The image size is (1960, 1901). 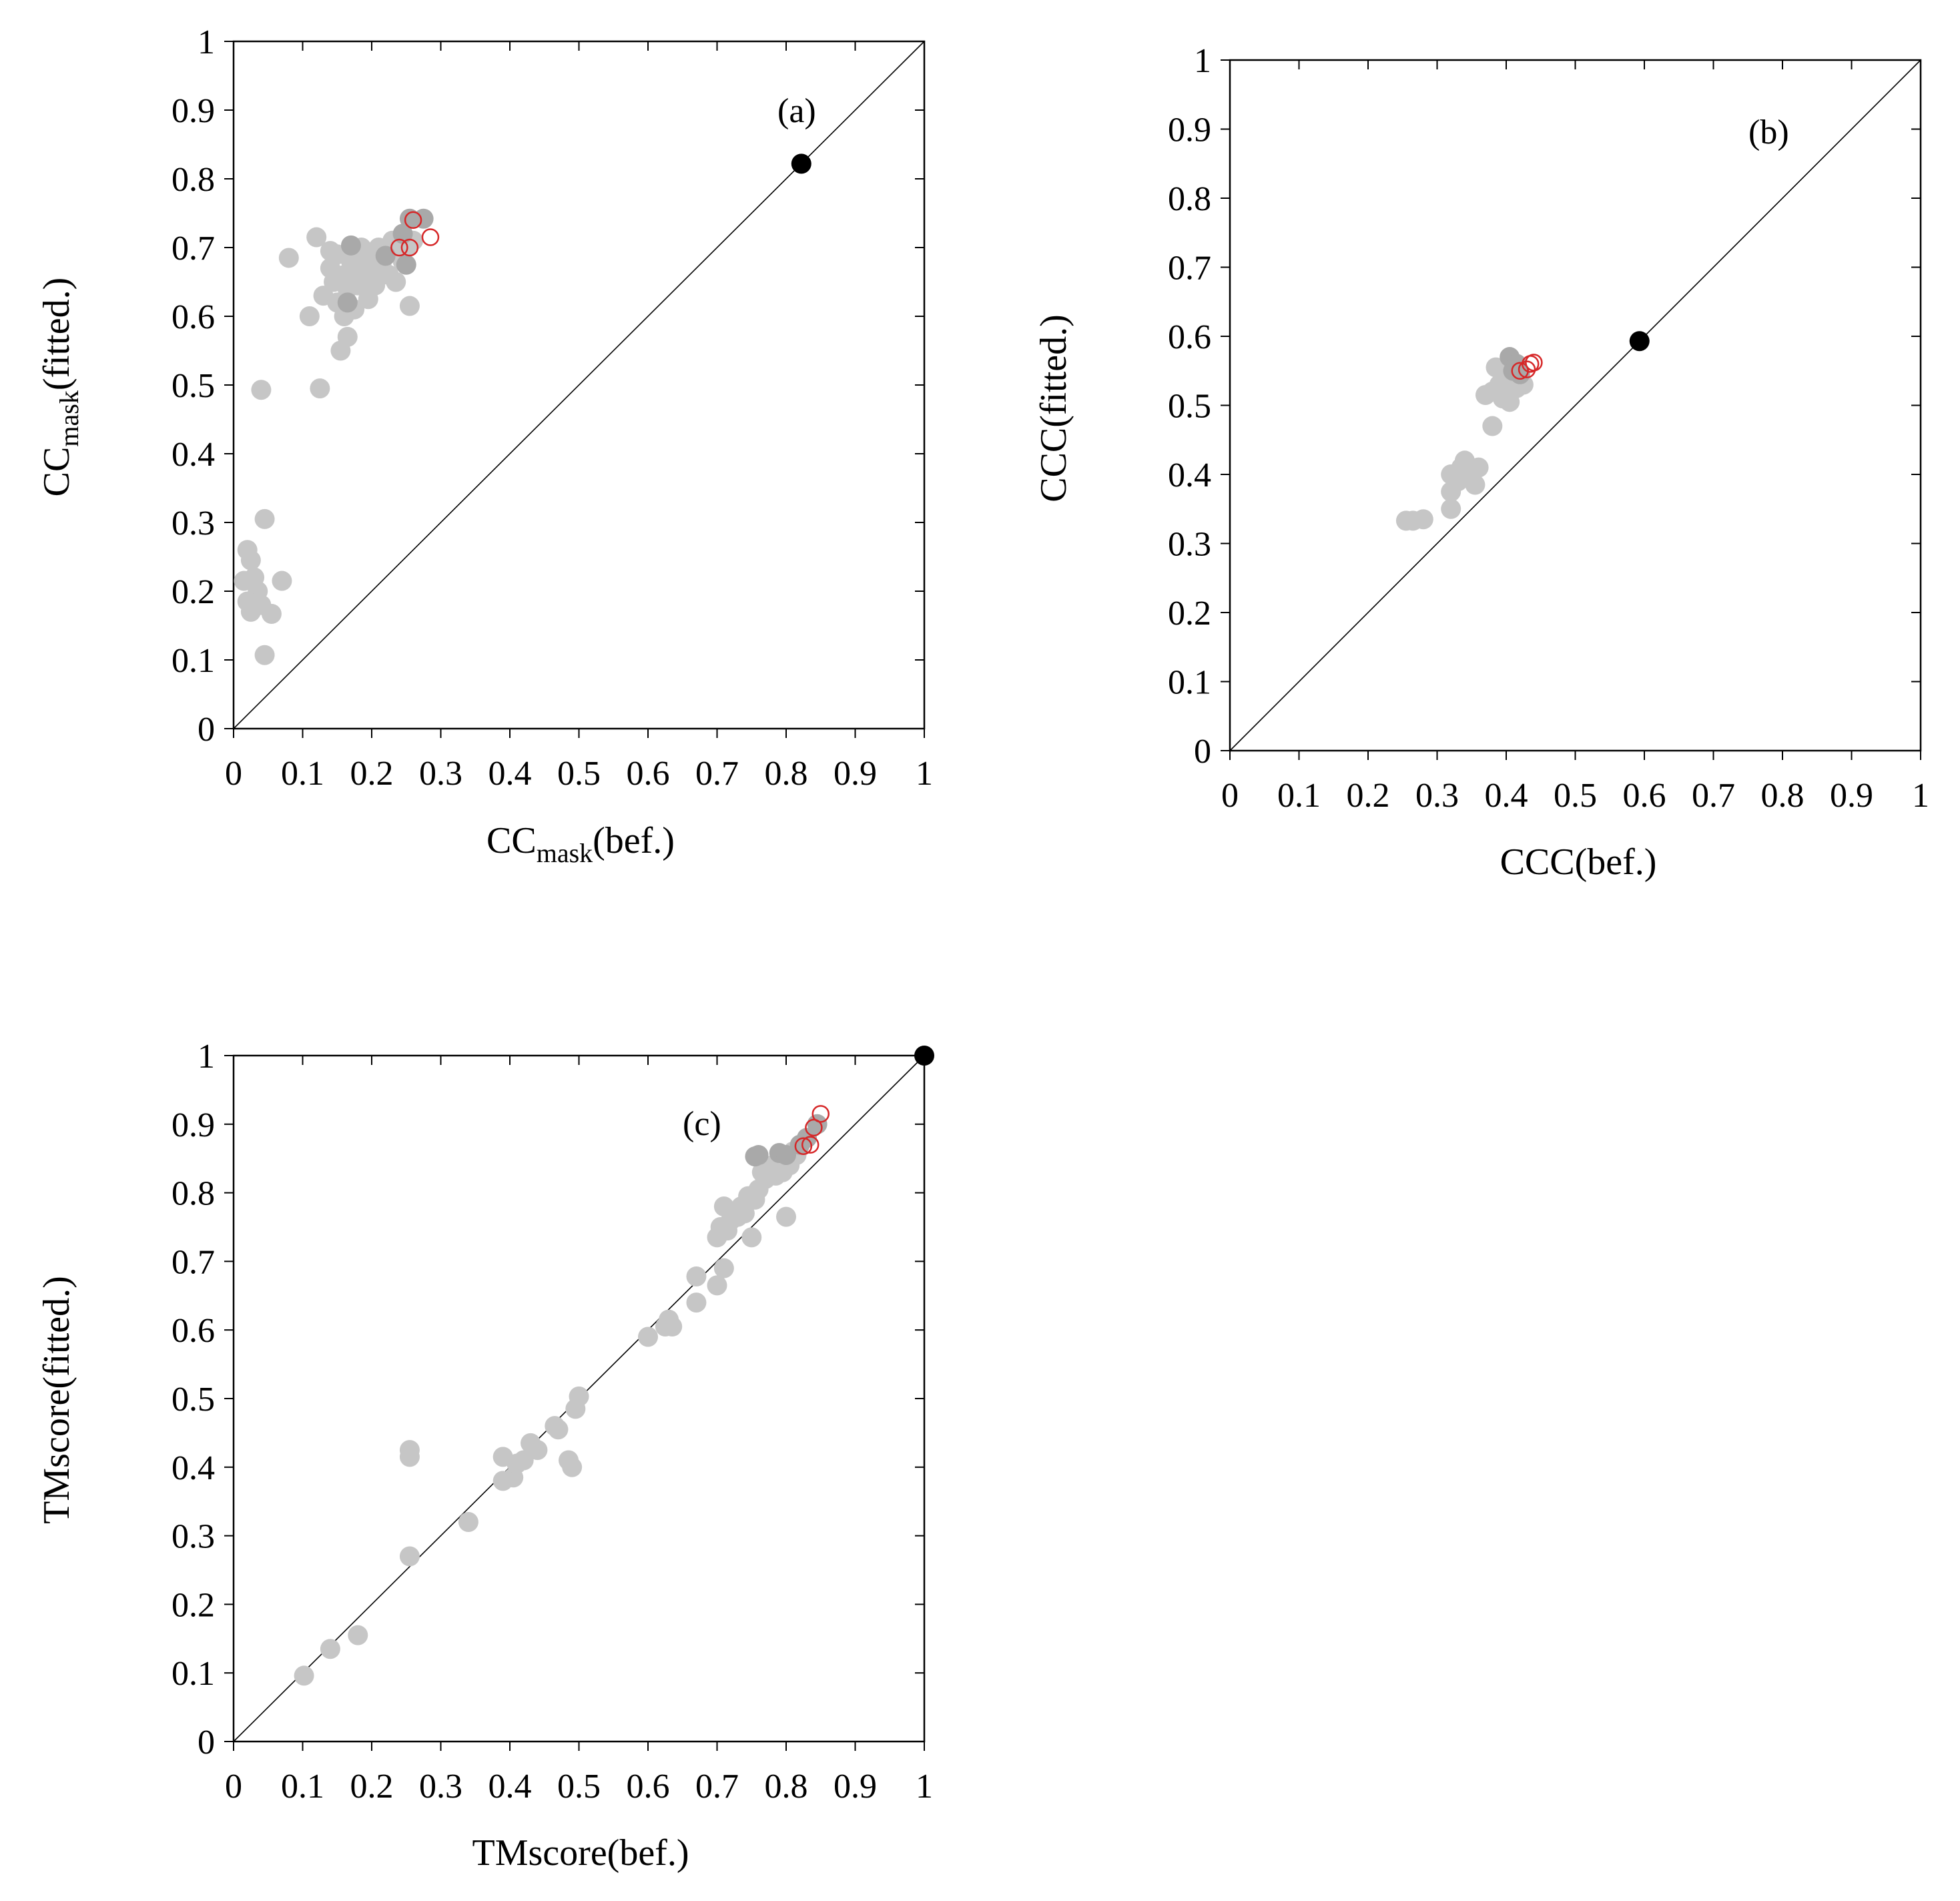 I want to click on panel-b-label: (b), so click(x=1768, y=132).